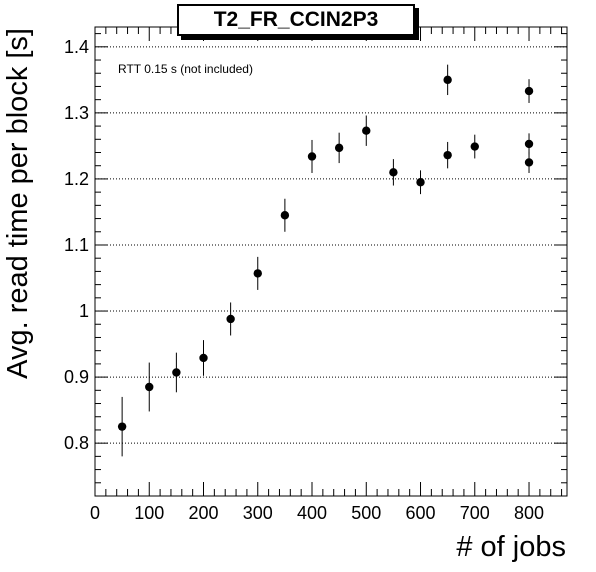 This screenshot has width=596, height=572. I want to click on y-tick-label: 1, so click(84, 311).